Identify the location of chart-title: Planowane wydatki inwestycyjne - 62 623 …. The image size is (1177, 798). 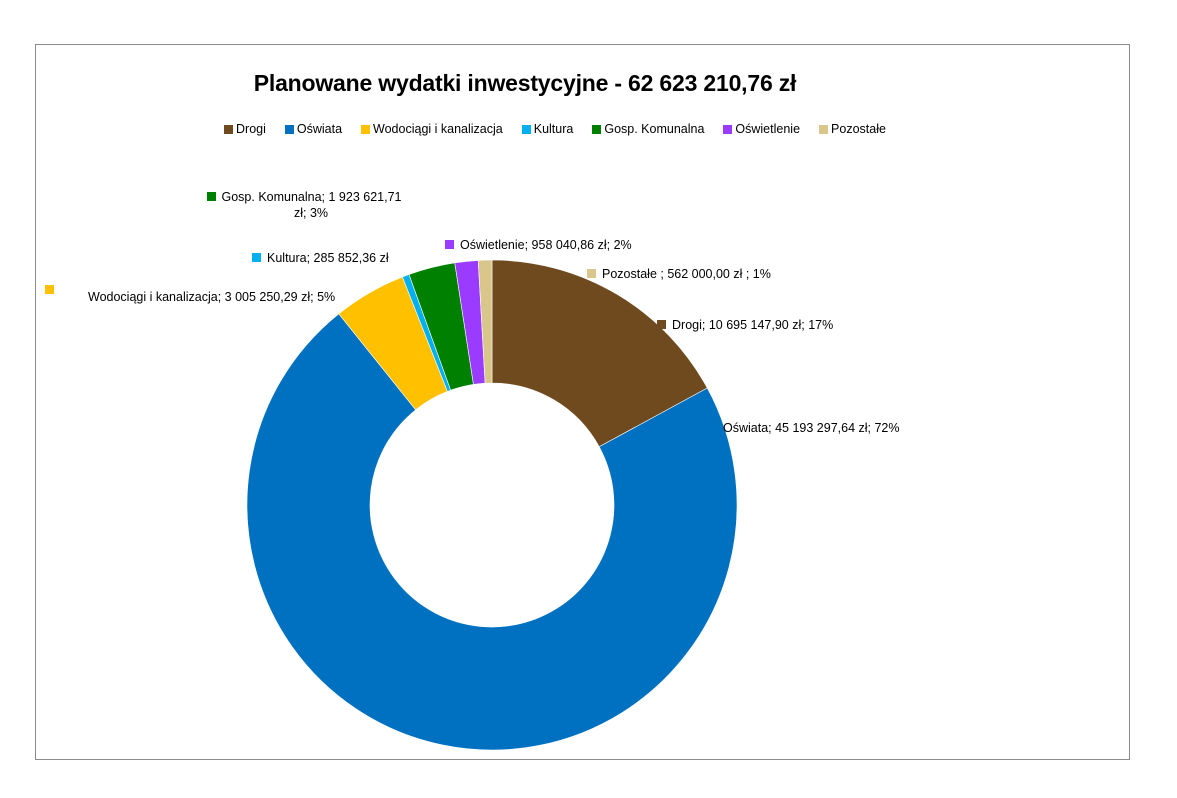
(525, 83).